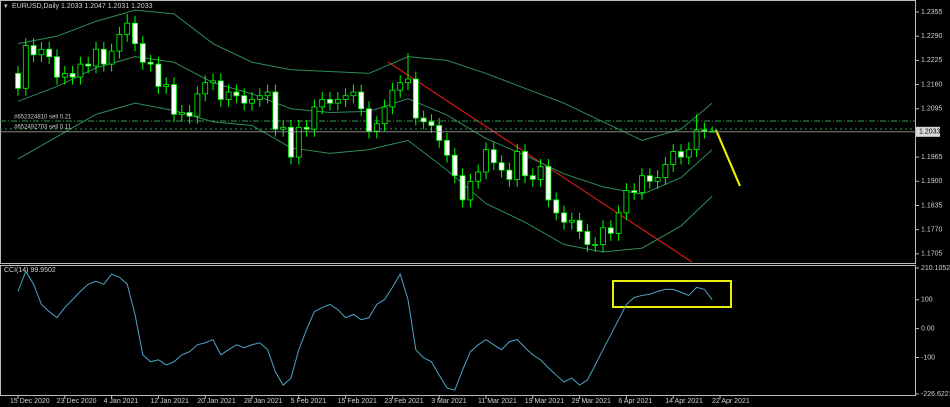 This screenshot has height=407, width=950. What do you see at coordinates (672, 294) in the screenshot?
I see `highlight-box` at bounding box center [672, 294].